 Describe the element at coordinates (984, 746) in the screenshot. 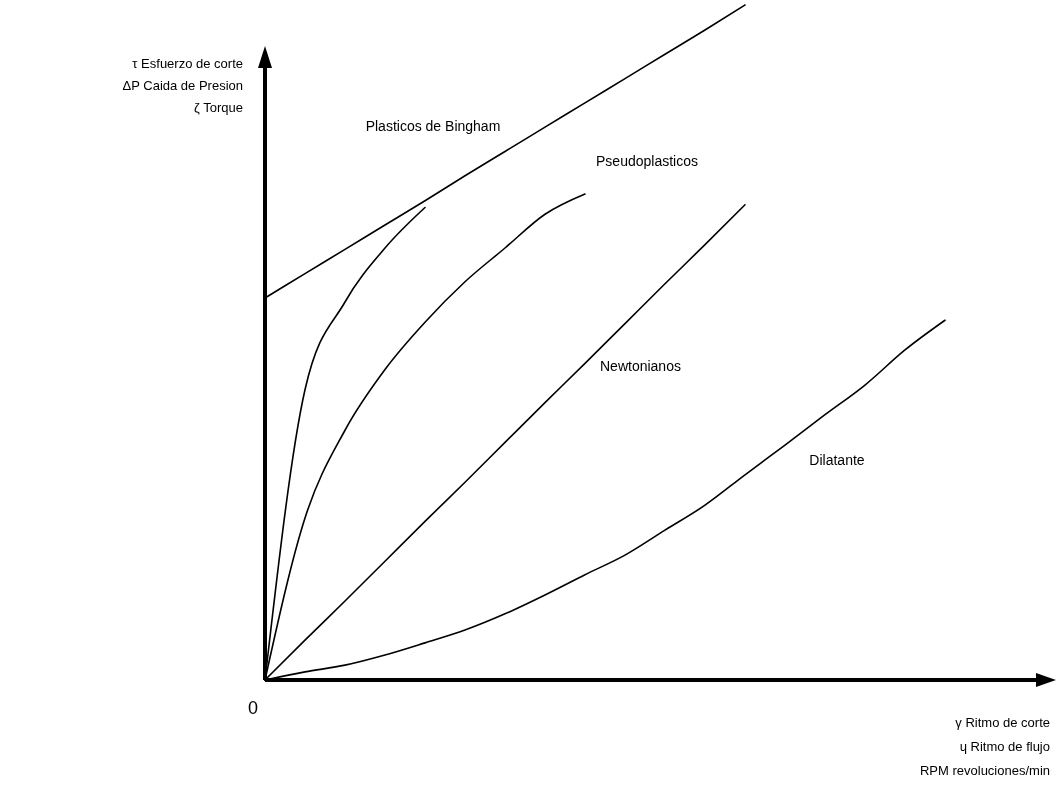

I see `x-axis-title: γ Ritmo de corte ɥ Ritmo de flujo RPM revoluciones/min` at that location.